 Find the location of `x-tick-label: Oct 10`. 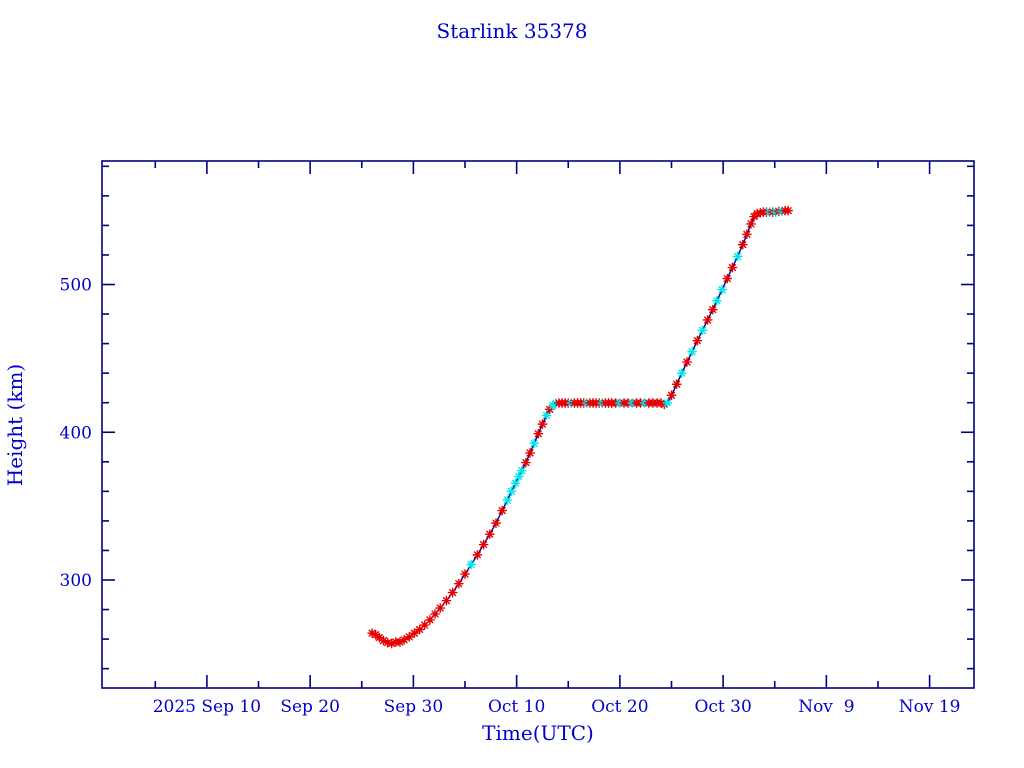

x-tick-label: Oct 10 is located at coordinates (516, 707).